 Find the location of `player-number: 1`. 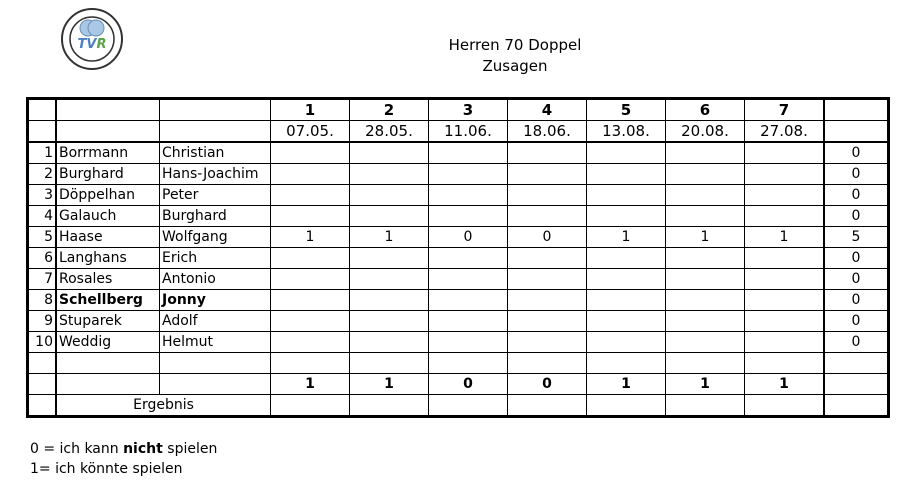

player-number: 1 is located at coordinates (42, 152).